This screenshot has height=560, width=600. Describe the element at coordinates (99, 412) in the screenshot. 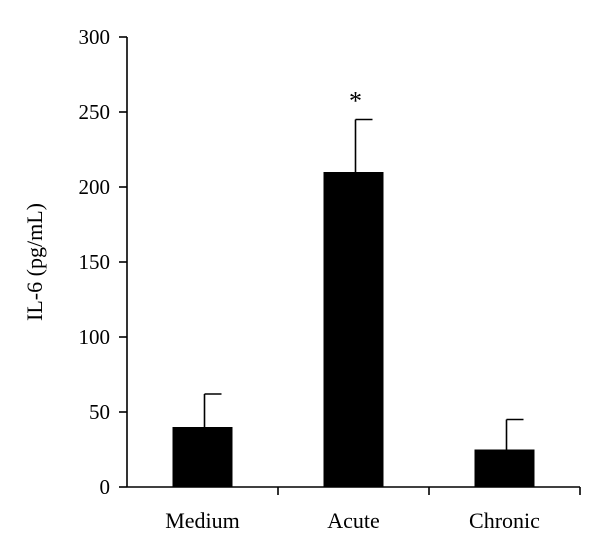

I see `y-tick-label: 50` at that location.